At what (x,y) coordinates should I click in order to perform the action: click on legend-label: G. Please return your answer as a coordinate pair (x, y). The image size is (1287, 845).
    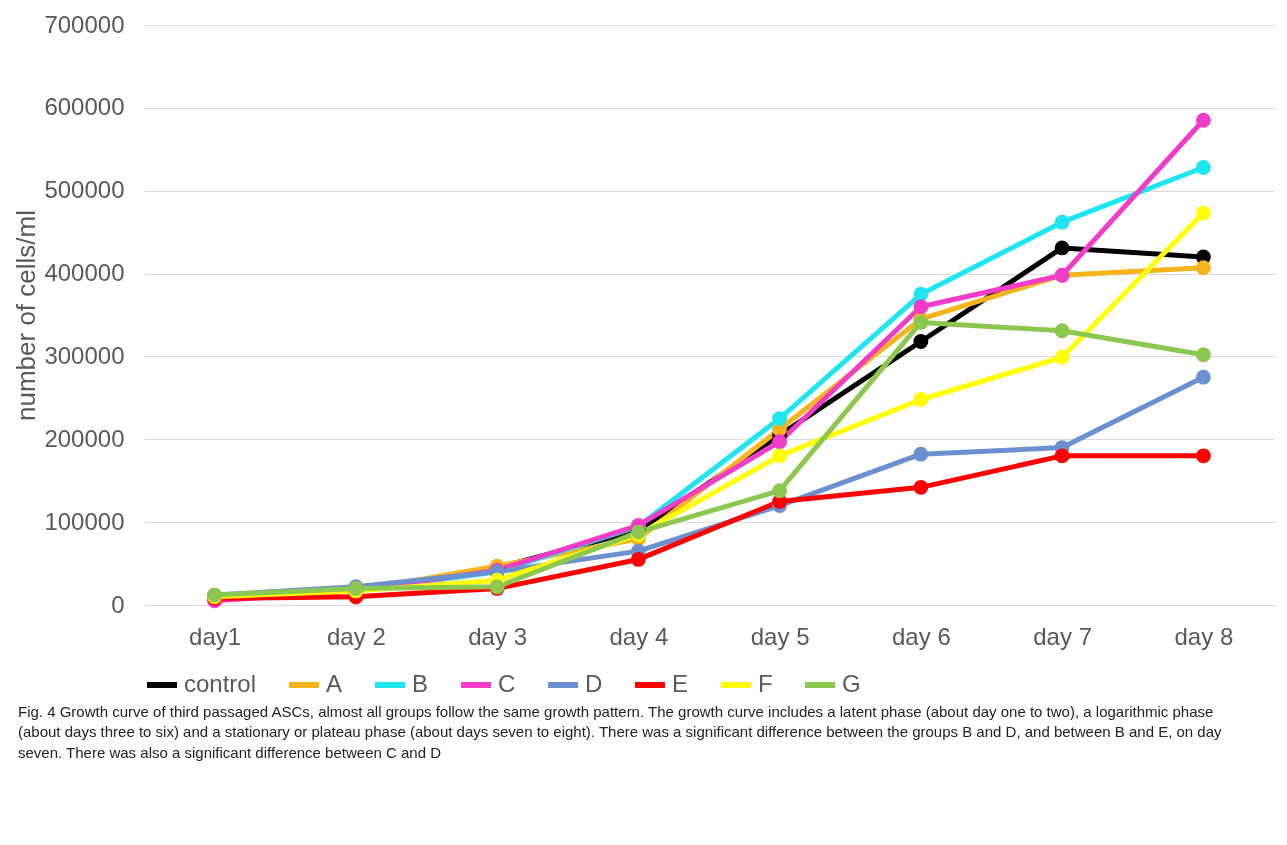
    Looking at the image, I should click on (851, 683).